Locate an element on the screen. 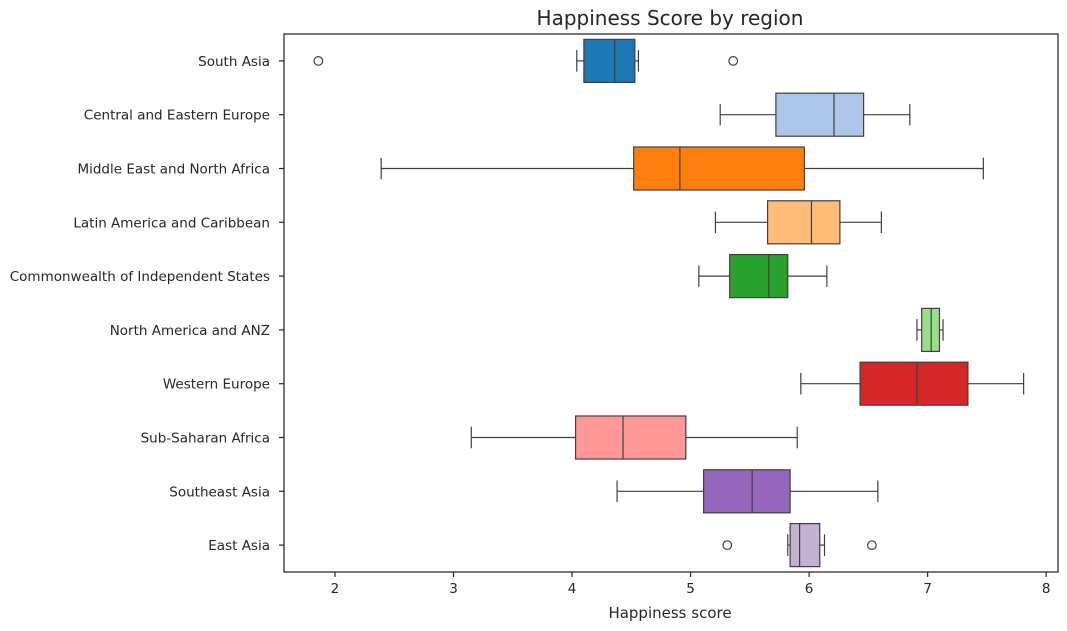 The image size is (1067, 631). y-tick-label: Latin America and Caribbean is located at coordinates (171, 223).